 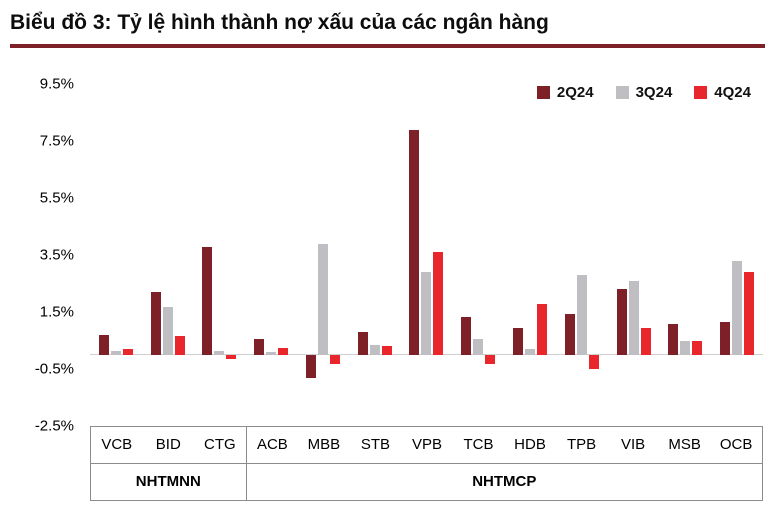 I want to click on bar-3q24-bid, so click(x=167, y=330).